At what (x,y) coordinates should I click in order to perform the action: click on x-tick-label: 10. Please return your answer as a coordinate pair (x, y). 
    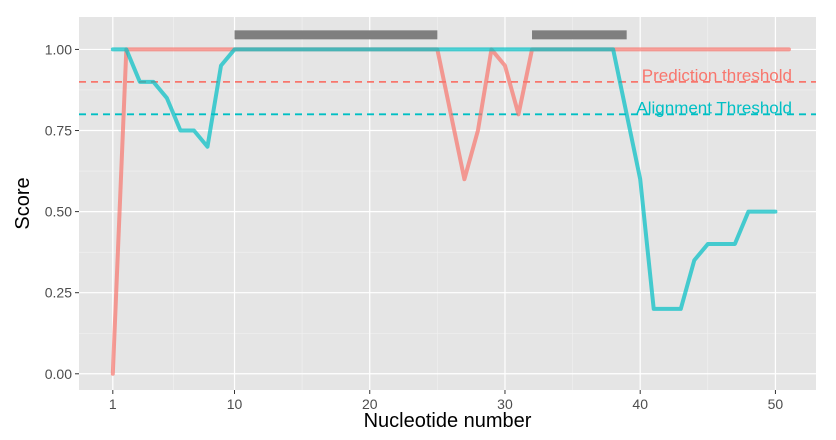
    Looking at the image, I should click on (235, 404).